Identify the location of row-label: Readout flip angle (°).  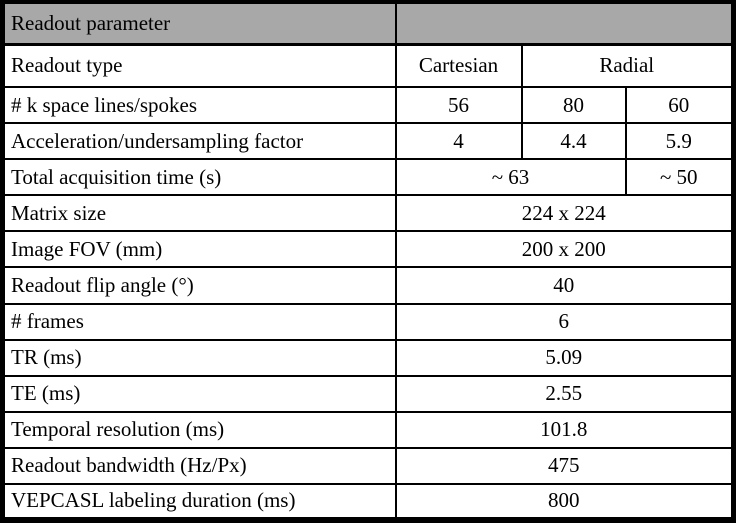
(199, 285).